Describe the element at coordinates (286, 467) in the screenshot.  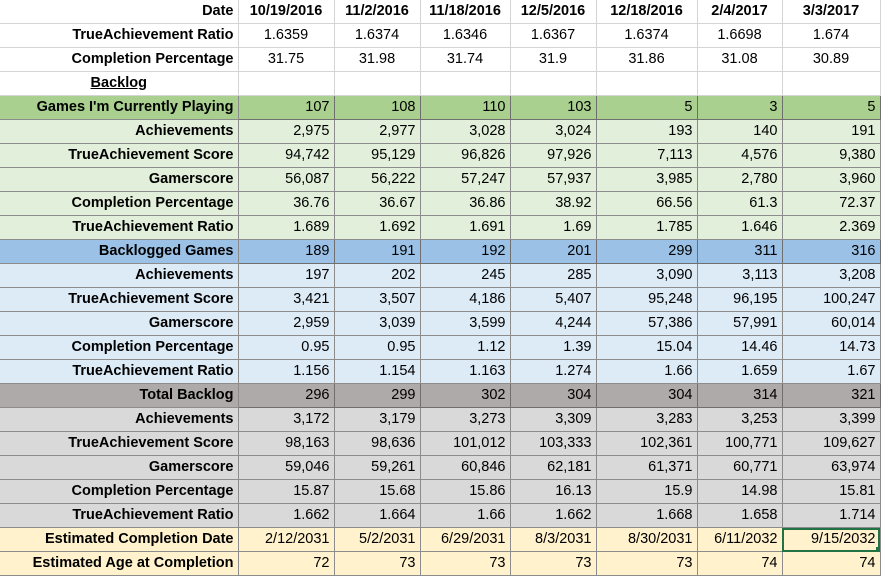
I see `value-cell: 59,046` at that location.